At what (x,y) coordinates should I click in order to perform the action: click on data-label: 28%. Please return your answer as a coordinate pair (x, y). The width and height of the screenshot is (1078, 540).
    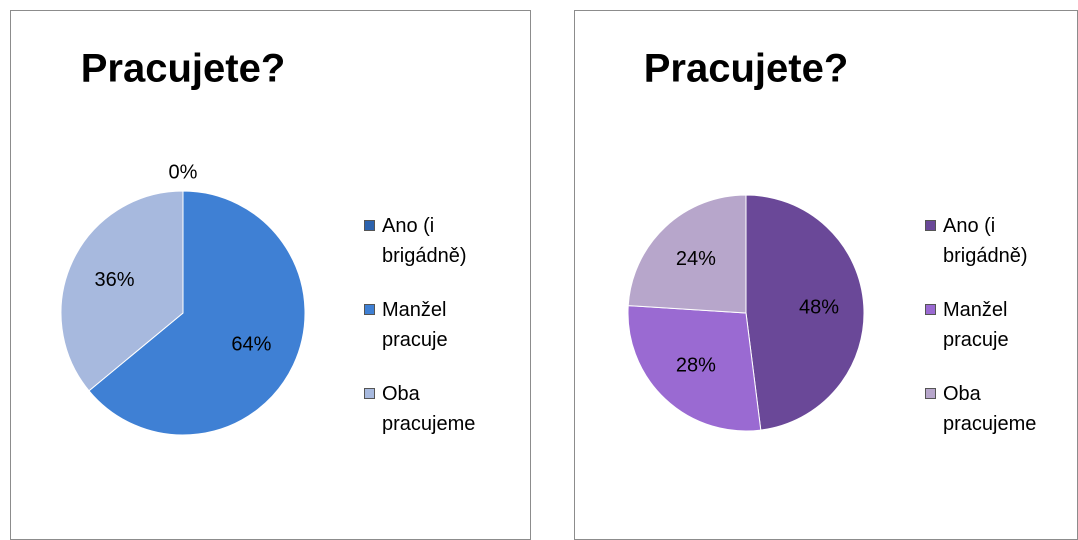
    Looking at the image, I should click on (696, 366).